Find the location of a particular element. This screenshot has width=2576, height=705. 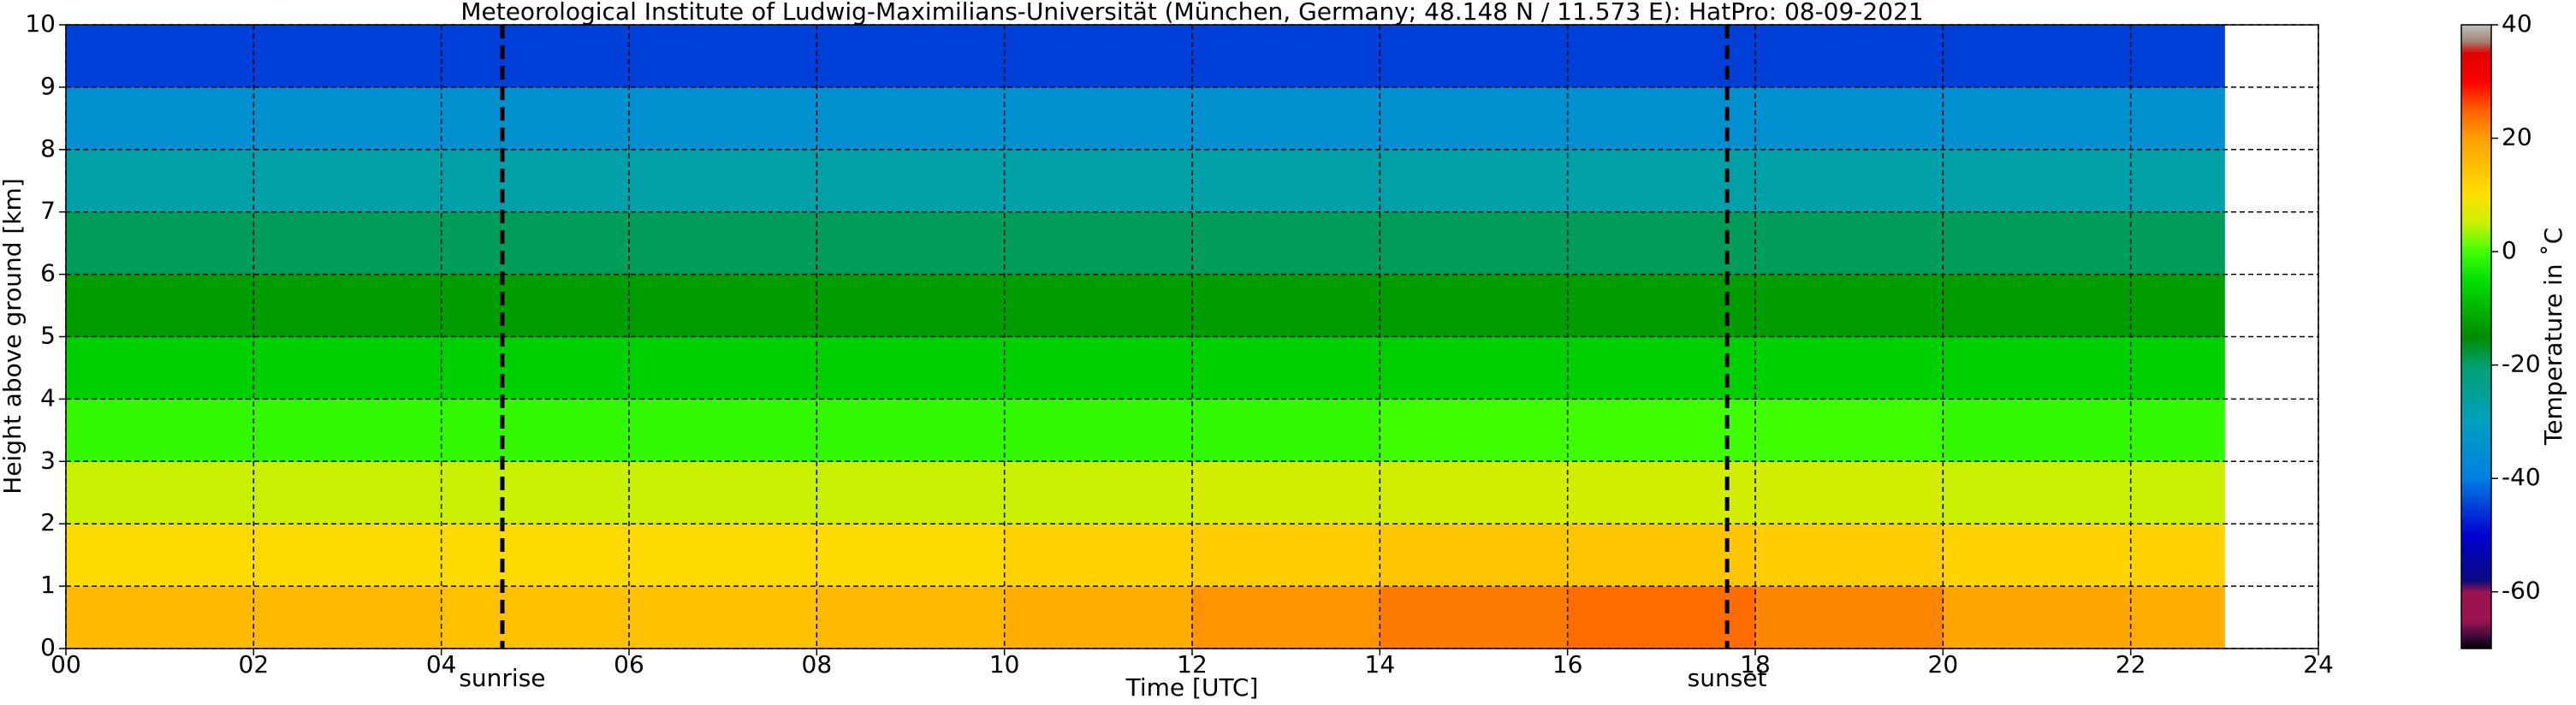

y-tick-label: 6 is located at coordinates (48, 273).